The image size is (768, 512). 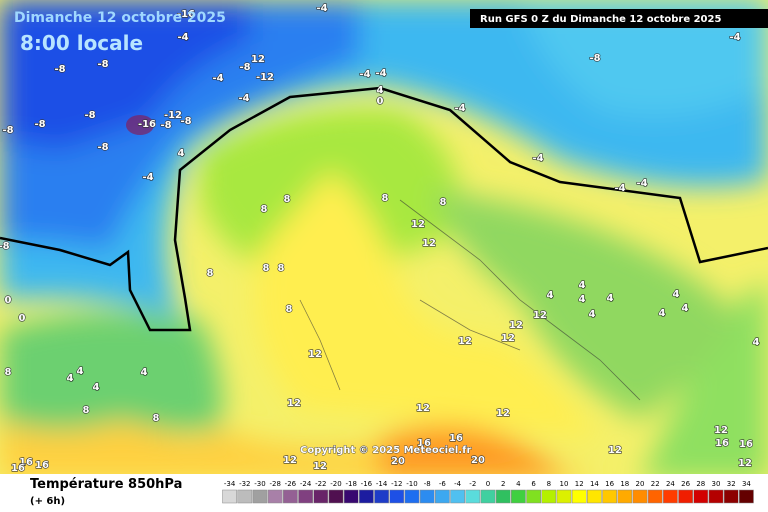 What do you see at coordinates (385, 450) in the screenshot?
I see `copyright: Copyright © 2025 Meteociel.fr` at bounding box center [385, 450].